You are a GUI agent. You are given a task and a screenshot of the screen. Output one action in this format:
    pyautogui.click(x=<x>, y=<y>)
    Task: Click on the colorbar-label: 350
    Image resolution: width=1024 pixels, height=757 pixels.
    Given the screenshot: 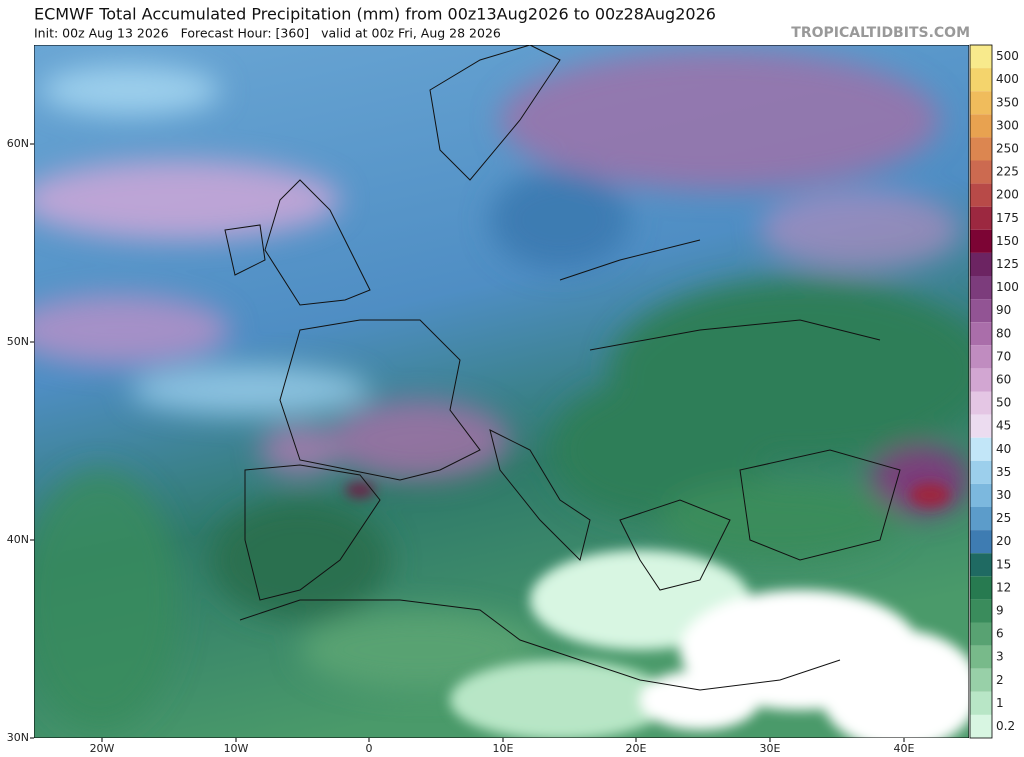 What is the action you would take?
    pyautogui.click(x=1007, y=102)
    